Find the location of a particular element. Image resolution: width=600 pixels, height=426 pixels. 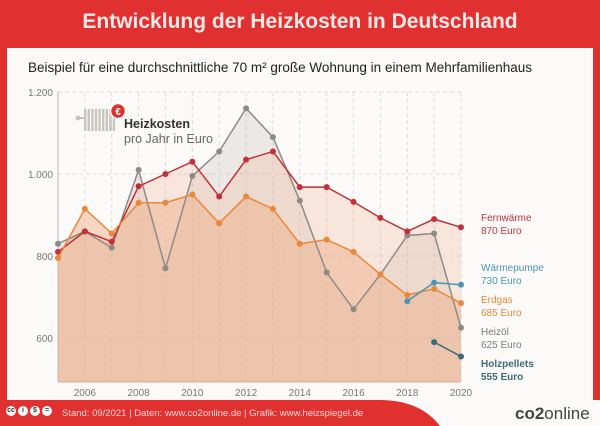

radiator-euro-icon: € is located at coordinates (101, 116).